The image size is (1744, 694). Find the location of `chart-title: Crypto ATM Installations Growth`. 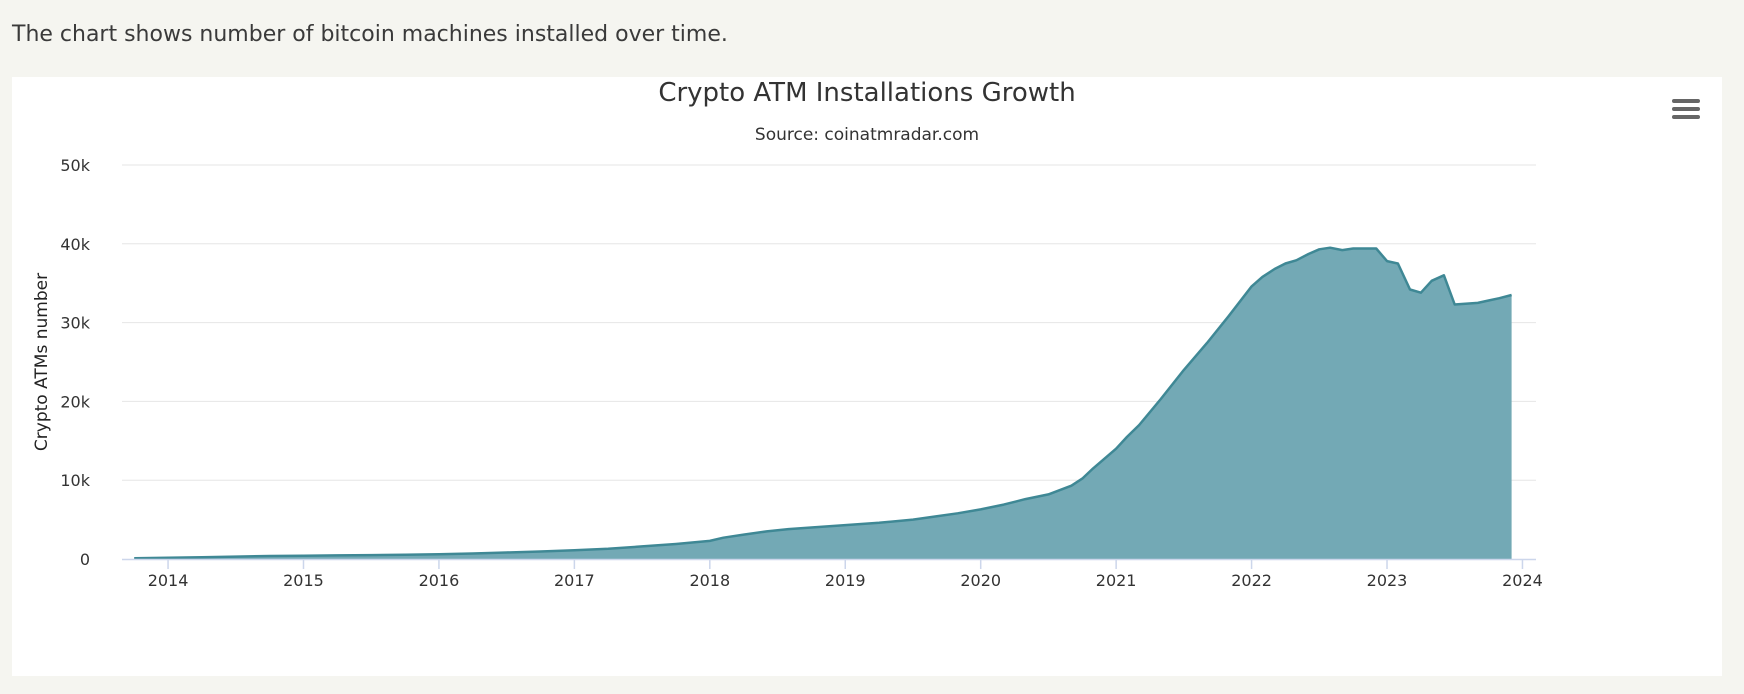

chart-title: Crypto ATM Installations Growth is located at coordinates (866, 93).